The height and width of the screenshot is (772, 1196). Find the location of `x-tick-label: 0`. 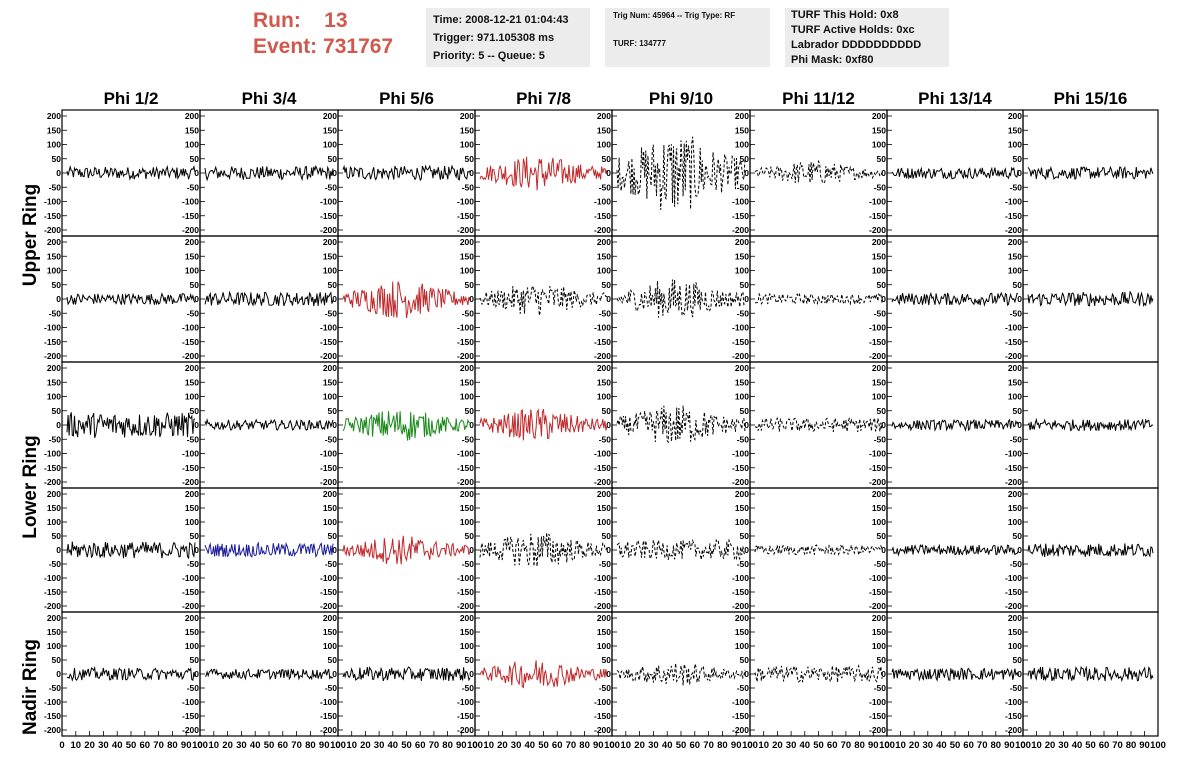

x-tick-label: 0 is located at coordinates (749, 745).